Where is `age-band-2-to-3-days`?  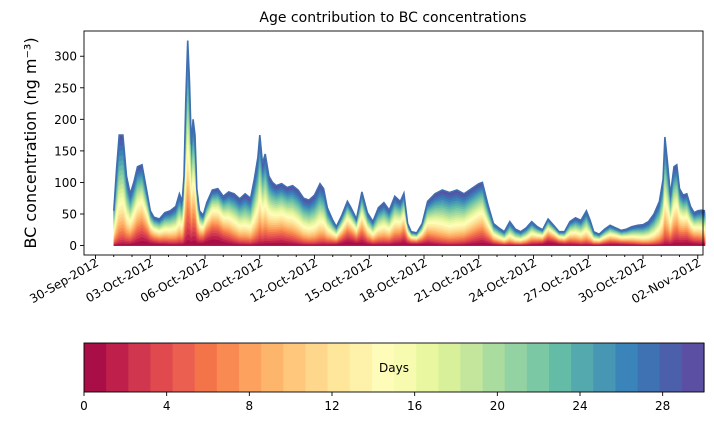
age-band-2-to-3-days is located at coordinates (409, 236).